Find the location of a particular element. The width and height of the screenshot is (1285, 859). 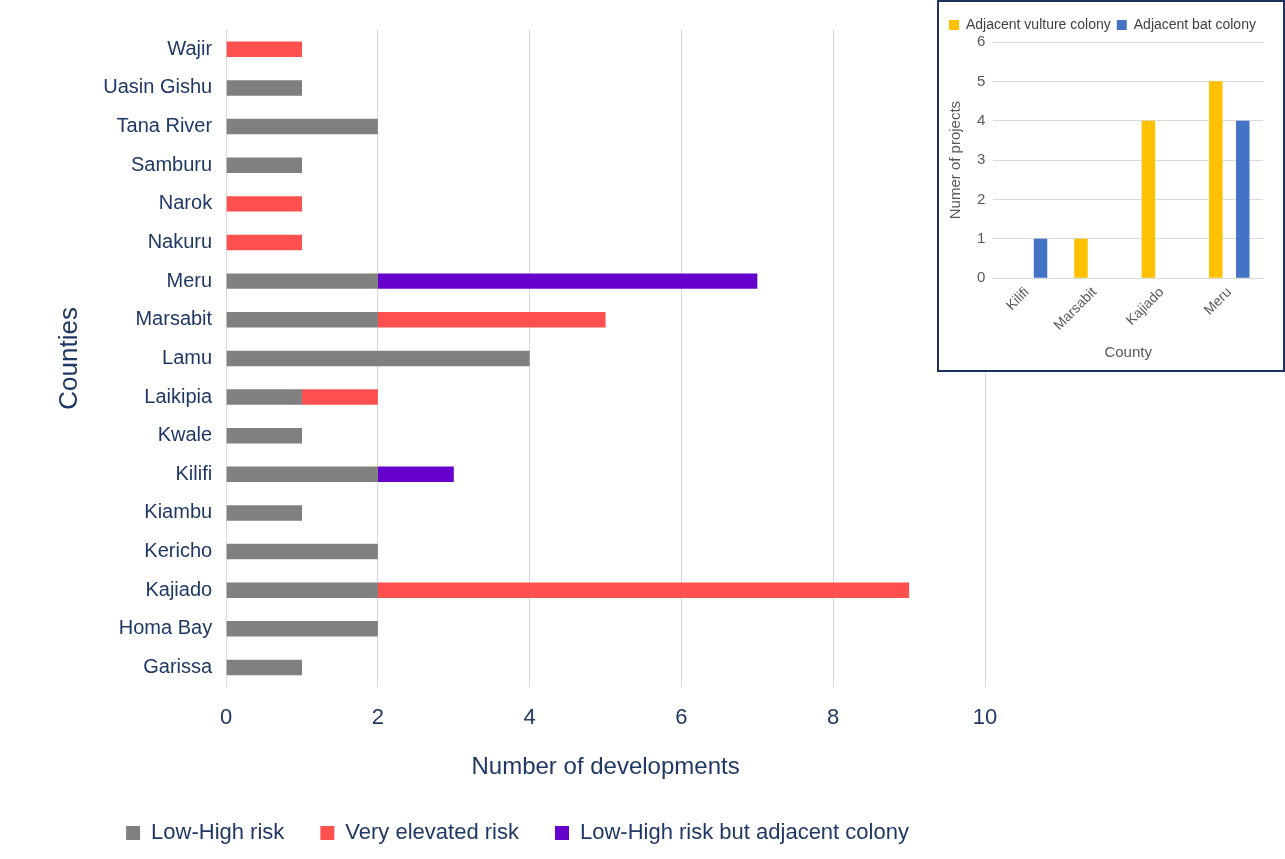

y-tick-label: Samburu is located at coordinates (171, 163).